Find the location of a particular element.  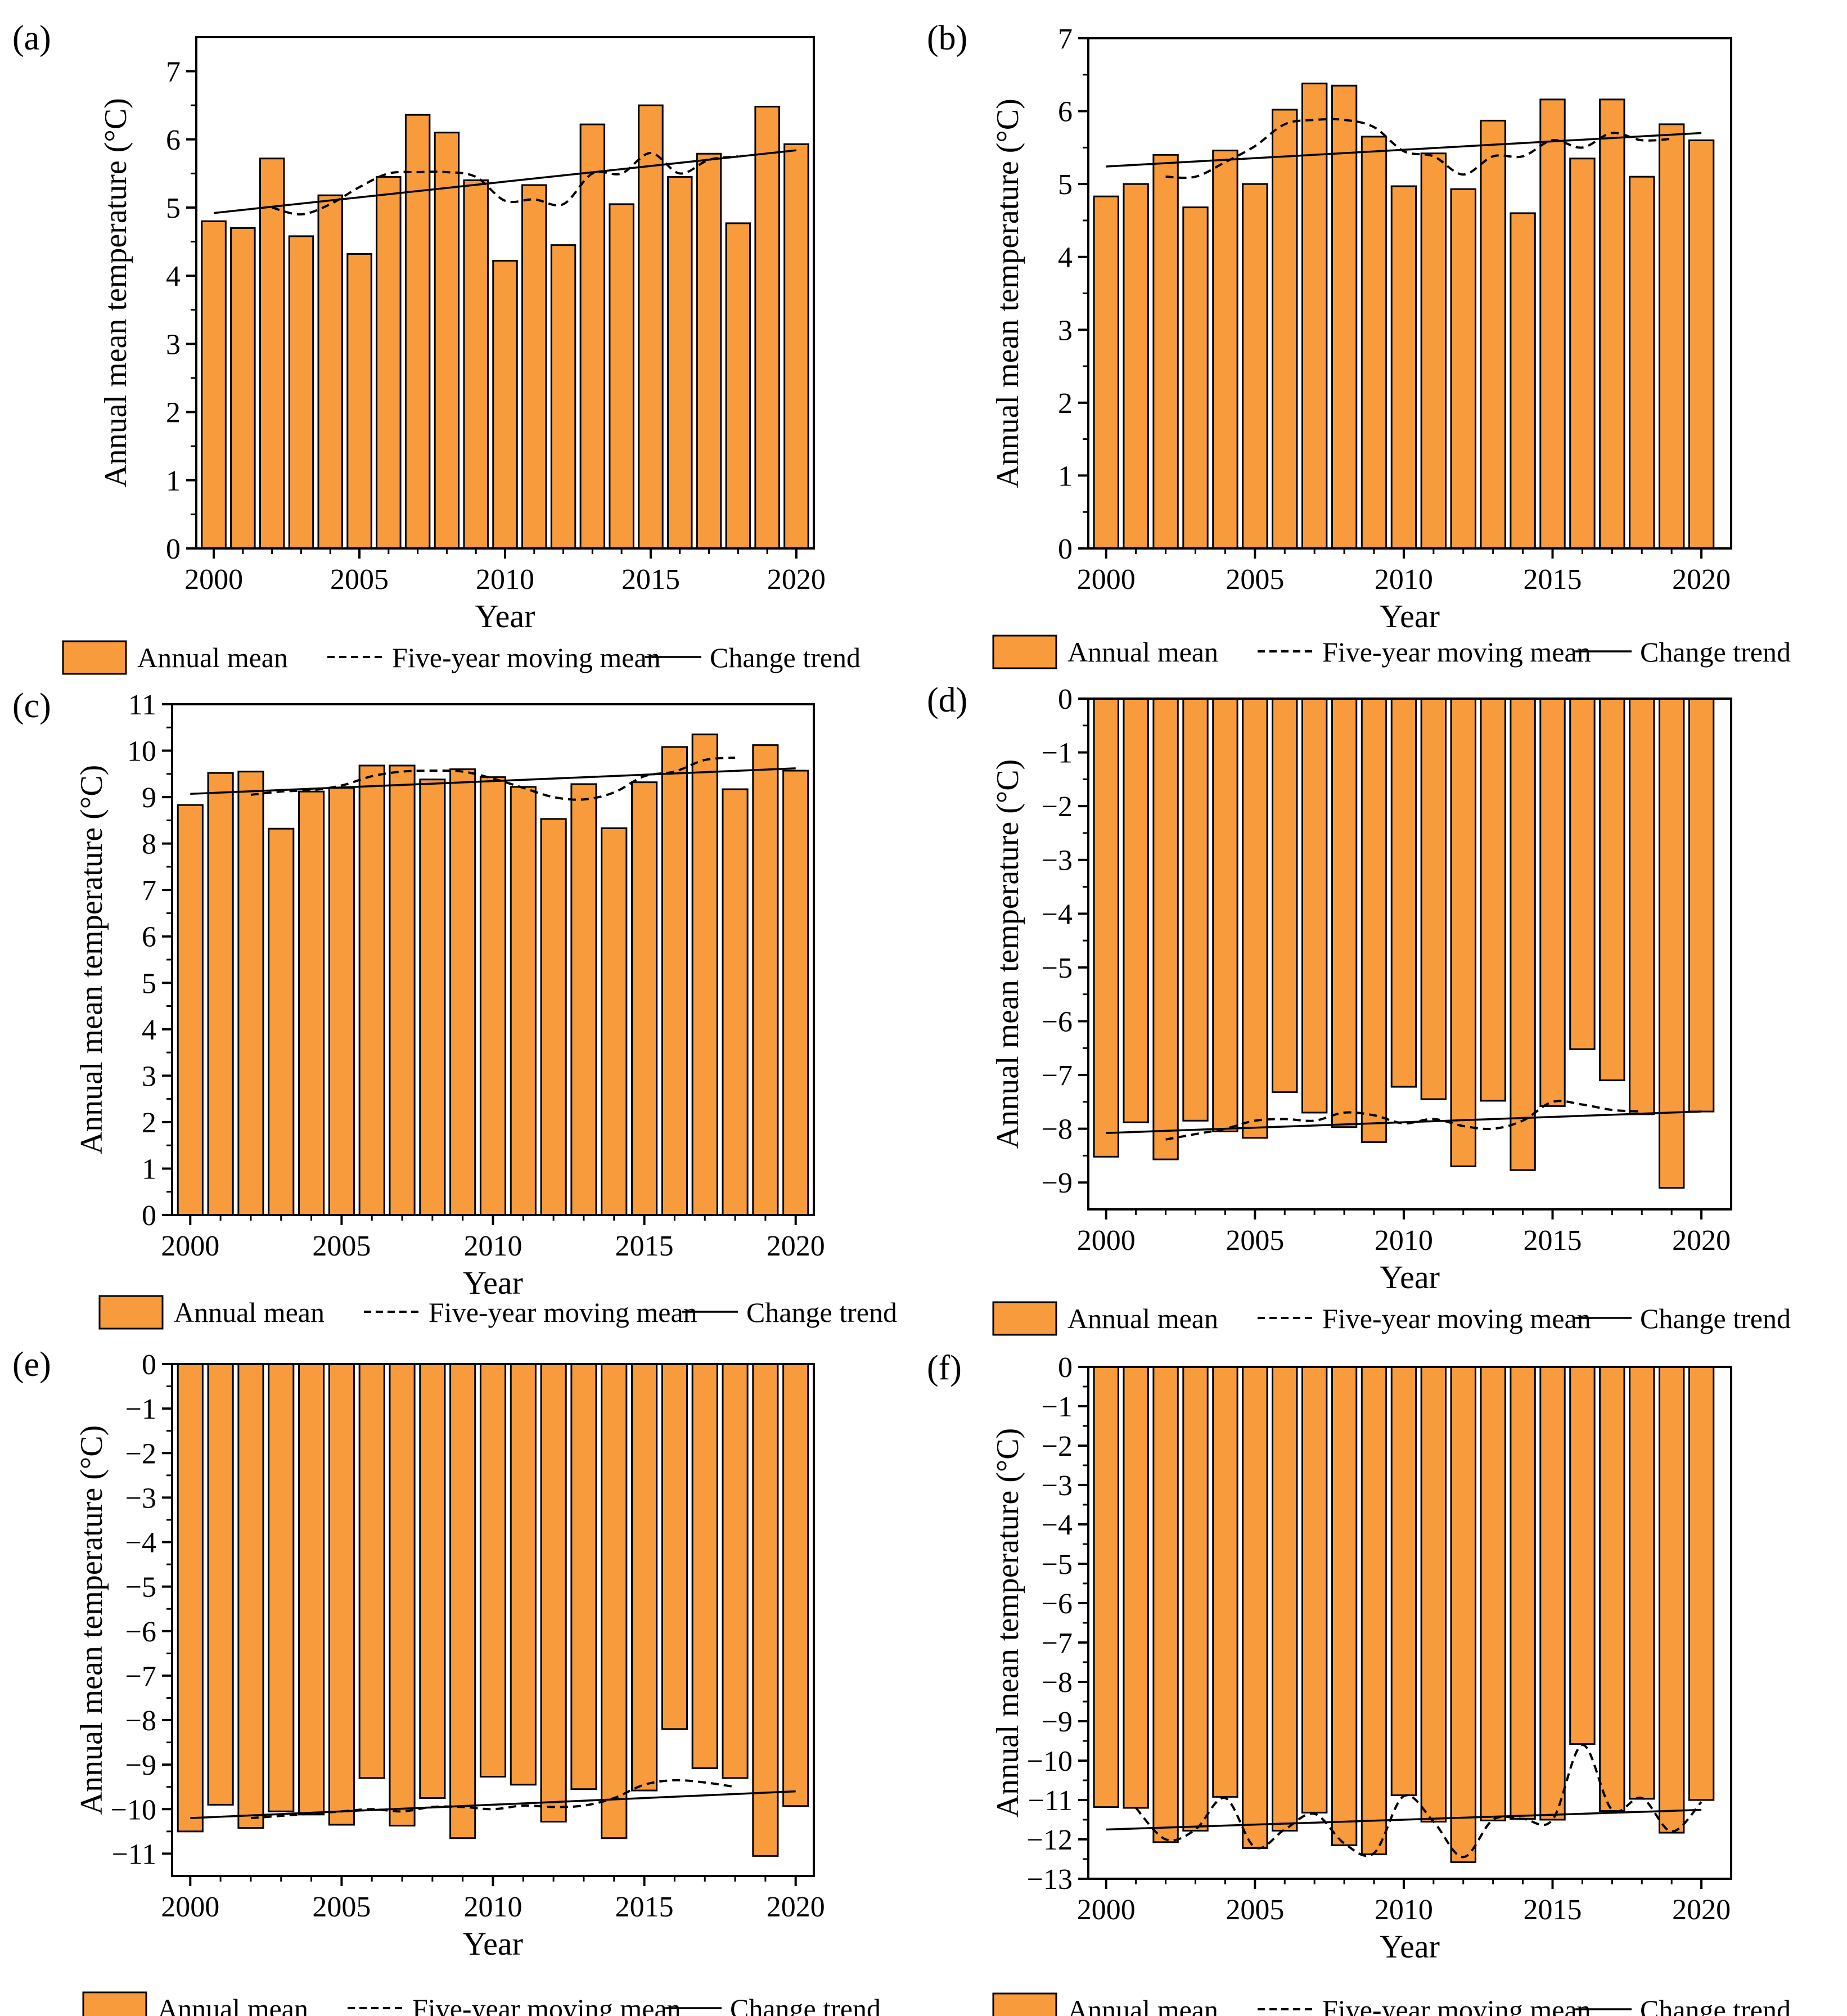

y-tick-label: −6 is located at coordinates (1057, 1604).